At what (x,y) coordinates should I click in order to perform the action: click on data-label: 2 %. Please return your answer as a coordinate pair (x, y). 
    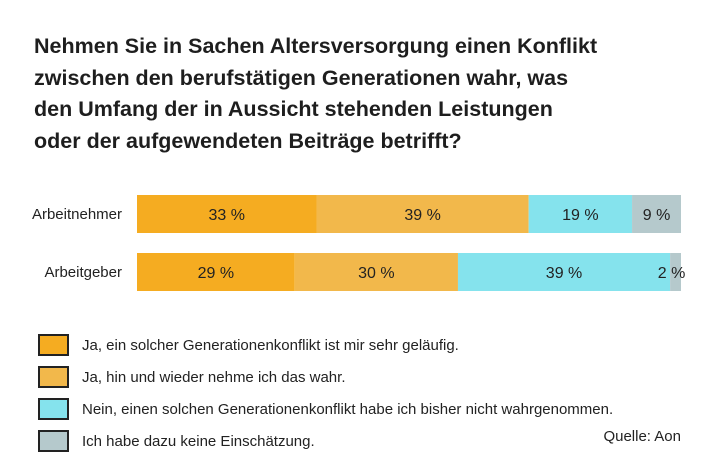
    Looking at the image, I should click on (672, 273).